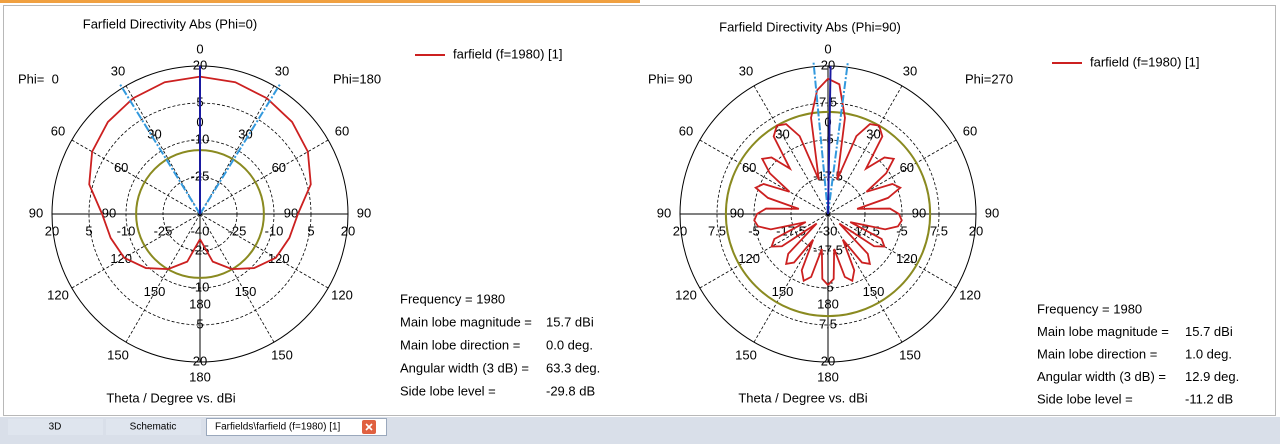 The image size is (1280, 444). Describe the element at coordinates (573, 367) in the screenshot. I see `info-value: 63.3 deg.` at that location.